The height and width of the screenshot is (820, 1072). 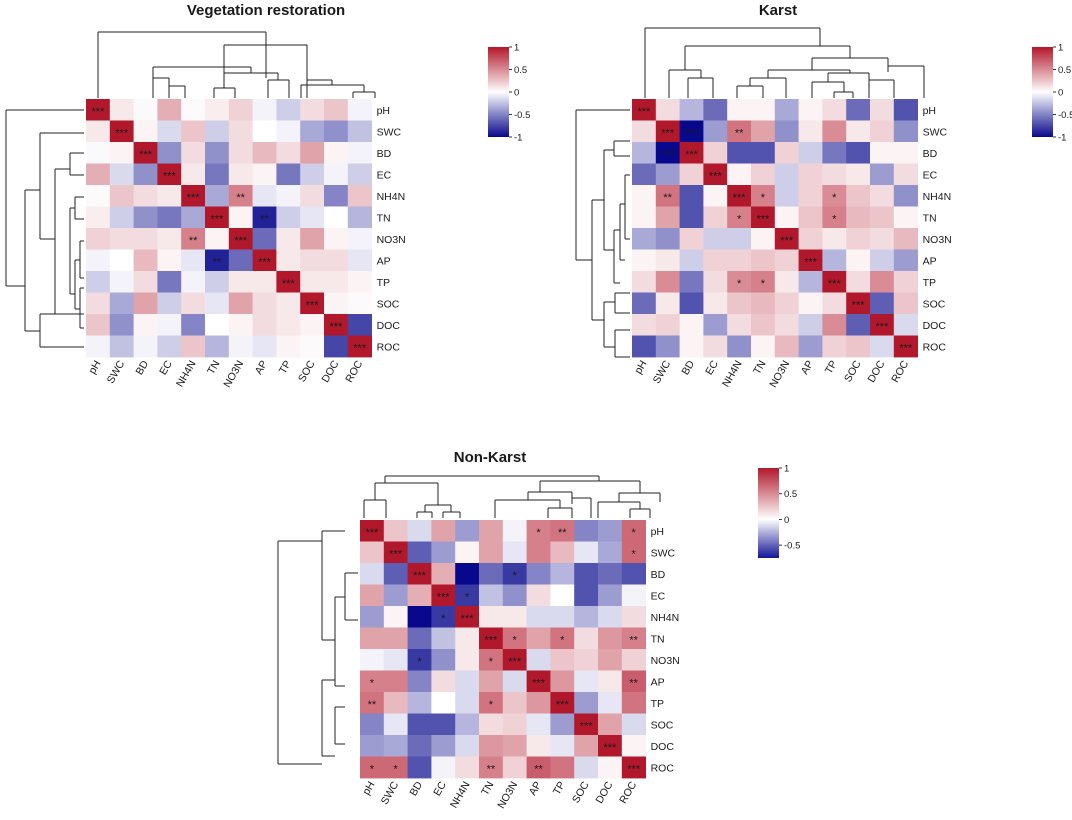 I want to click on legend-tick-label: -0.5, so click(x=522, y=115).